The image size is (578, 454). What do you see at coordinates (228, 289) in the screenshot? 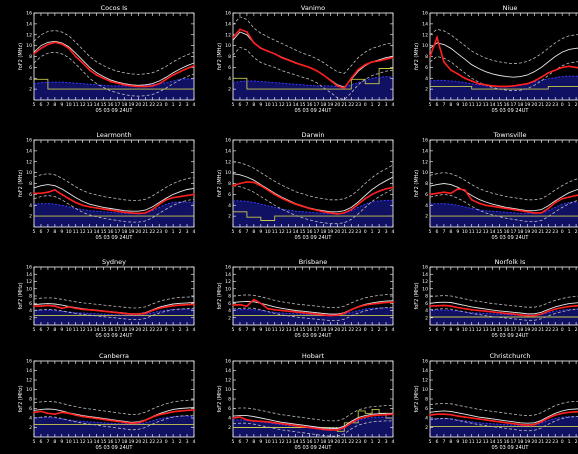
I see `y-tick-label: 10` at bounding box center [228, 289].